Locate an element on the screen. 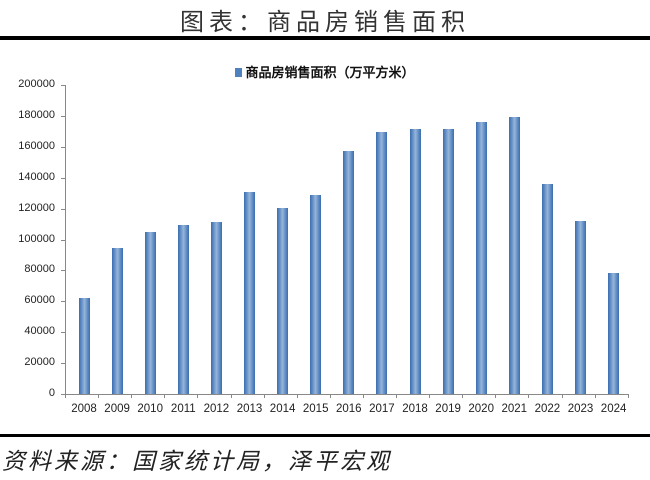 This screenshot has width=650, height=480. bar-2013 is located at coordinates (249, 293).